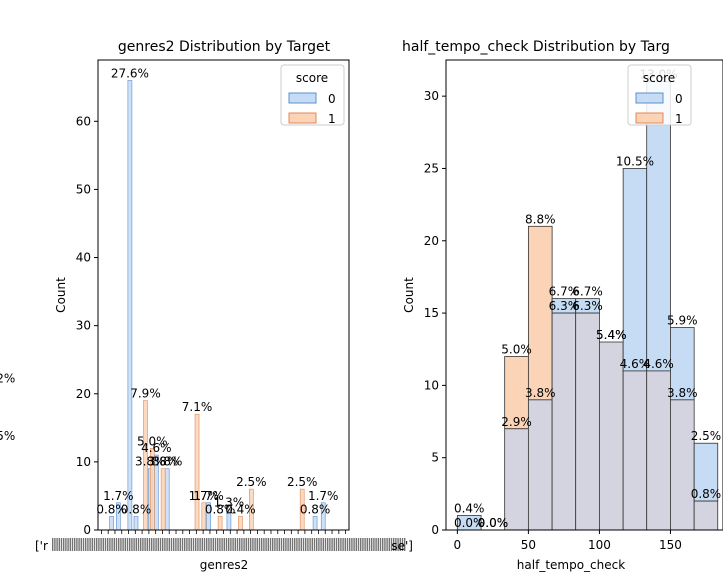 The height and width of the screenshot is (585, 723). Describe the element at coordinates (599, 545) in the screenshot. I see `x-tick-label: 100` at that location.